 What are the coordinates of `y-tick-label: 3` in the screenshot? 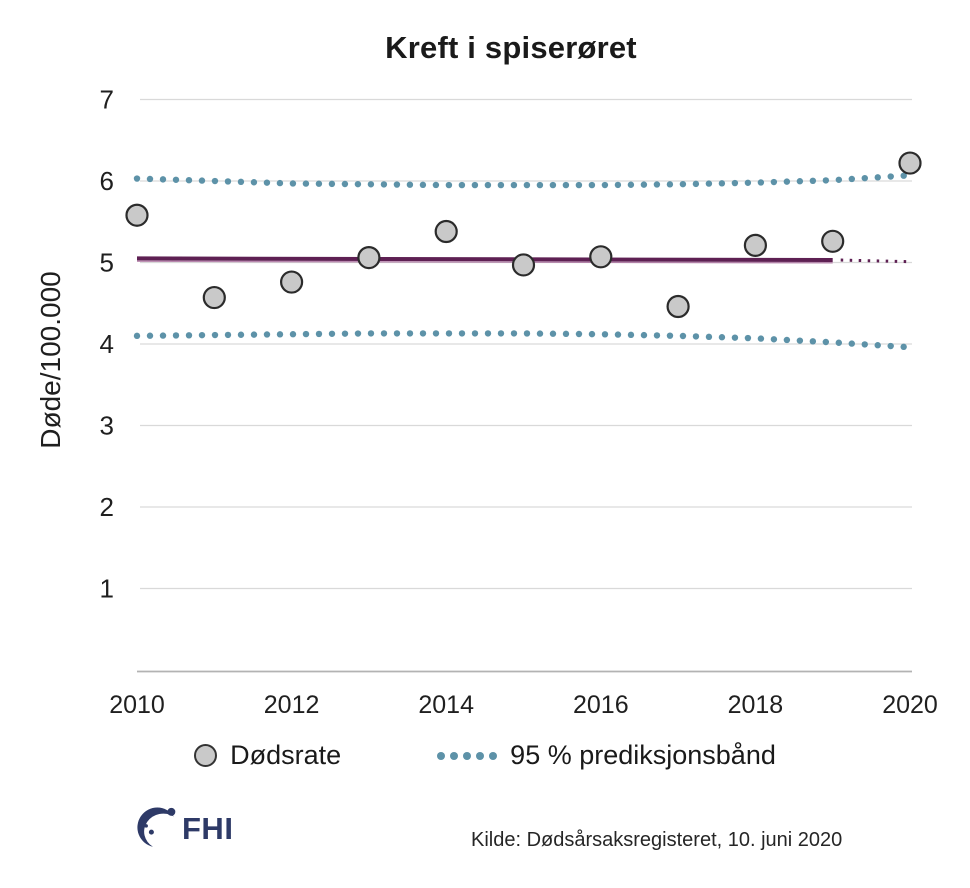 It's located at (107, 426).